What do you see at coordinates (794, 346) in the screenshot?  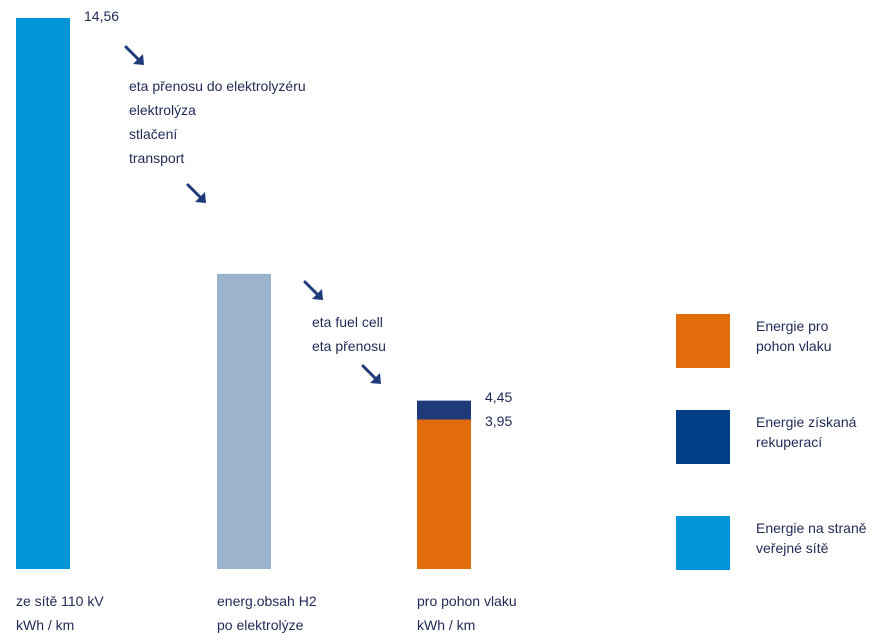 I see `legend-label-line: pohon vlaku` at bounding box center [794, 346].